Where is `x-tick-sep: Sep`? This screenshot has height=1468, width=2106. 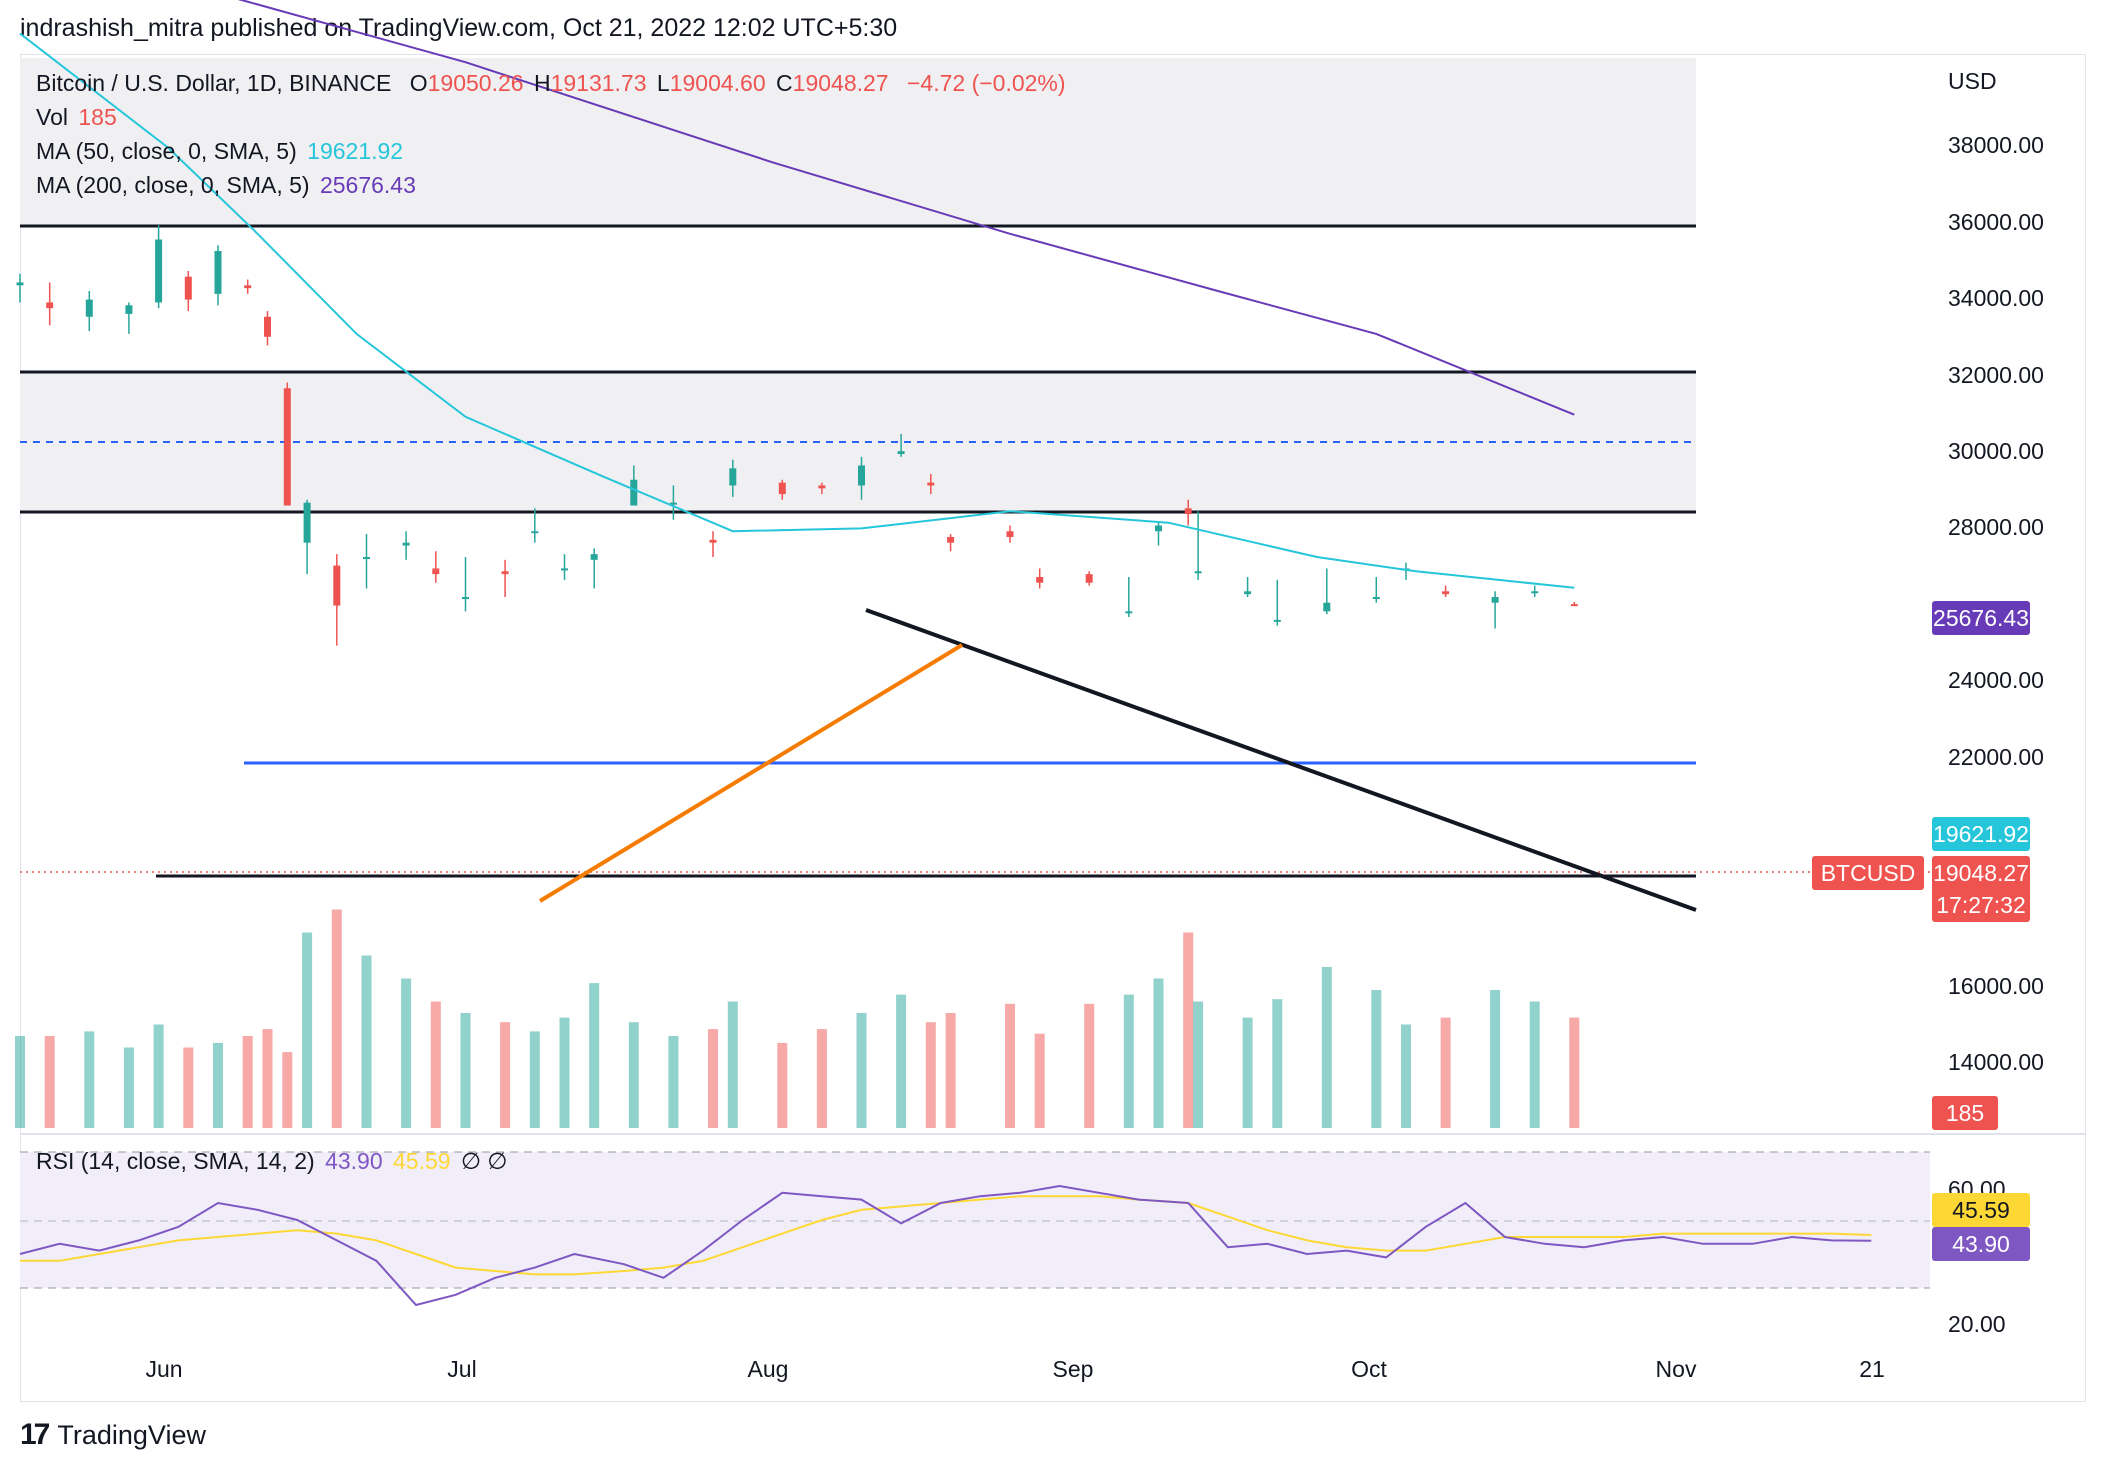 x-tick-sep: Sep is located at coordinates (1073, 1369).